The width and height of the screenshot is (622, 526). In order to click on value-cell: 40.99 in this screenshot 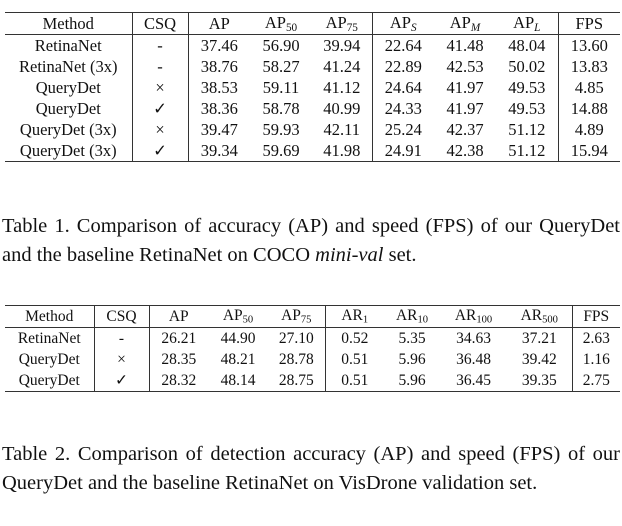, I will do `click(342, 108)`.